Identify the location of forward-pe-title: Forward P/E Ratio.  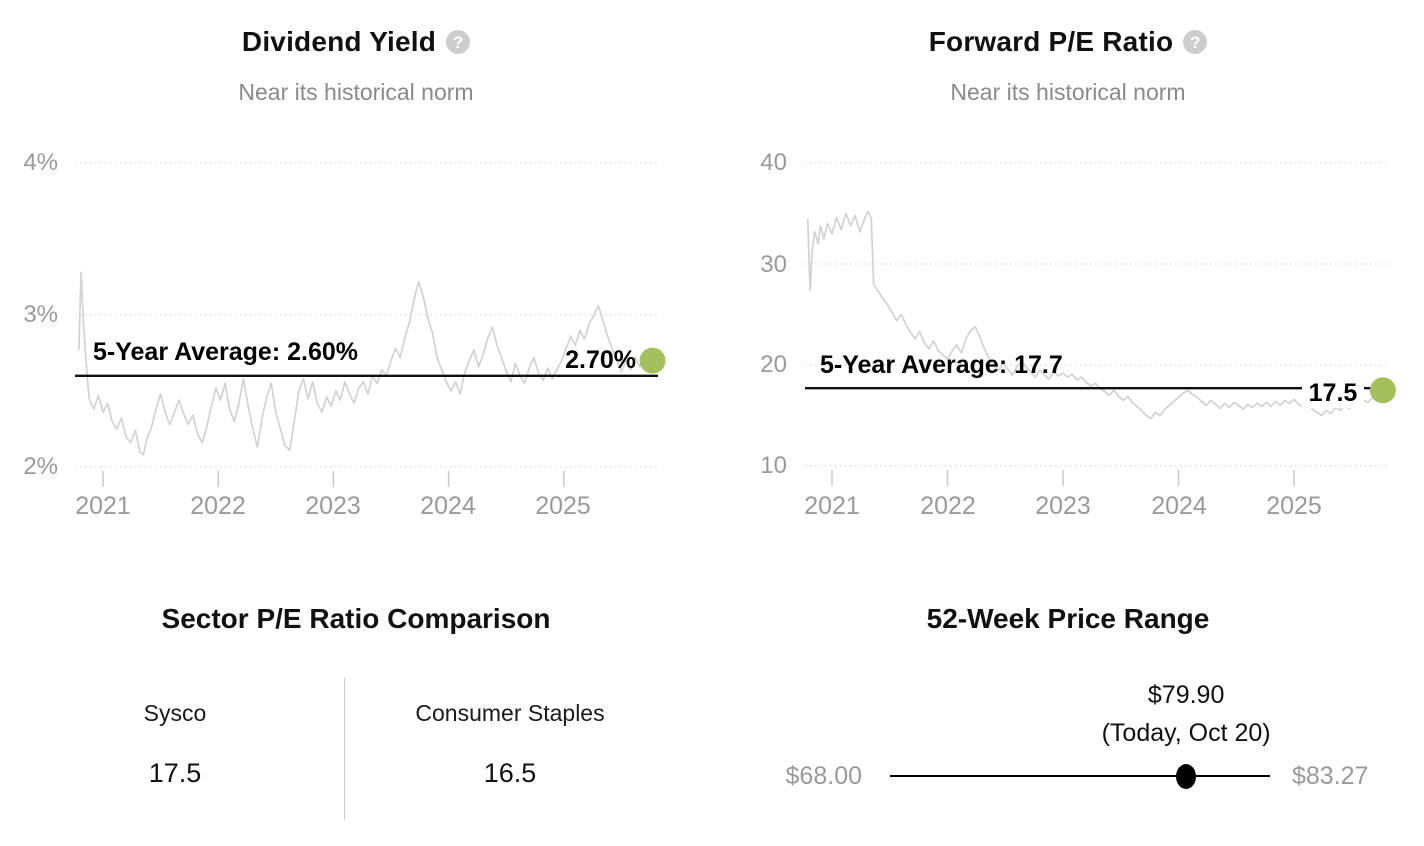
(1051, 41).